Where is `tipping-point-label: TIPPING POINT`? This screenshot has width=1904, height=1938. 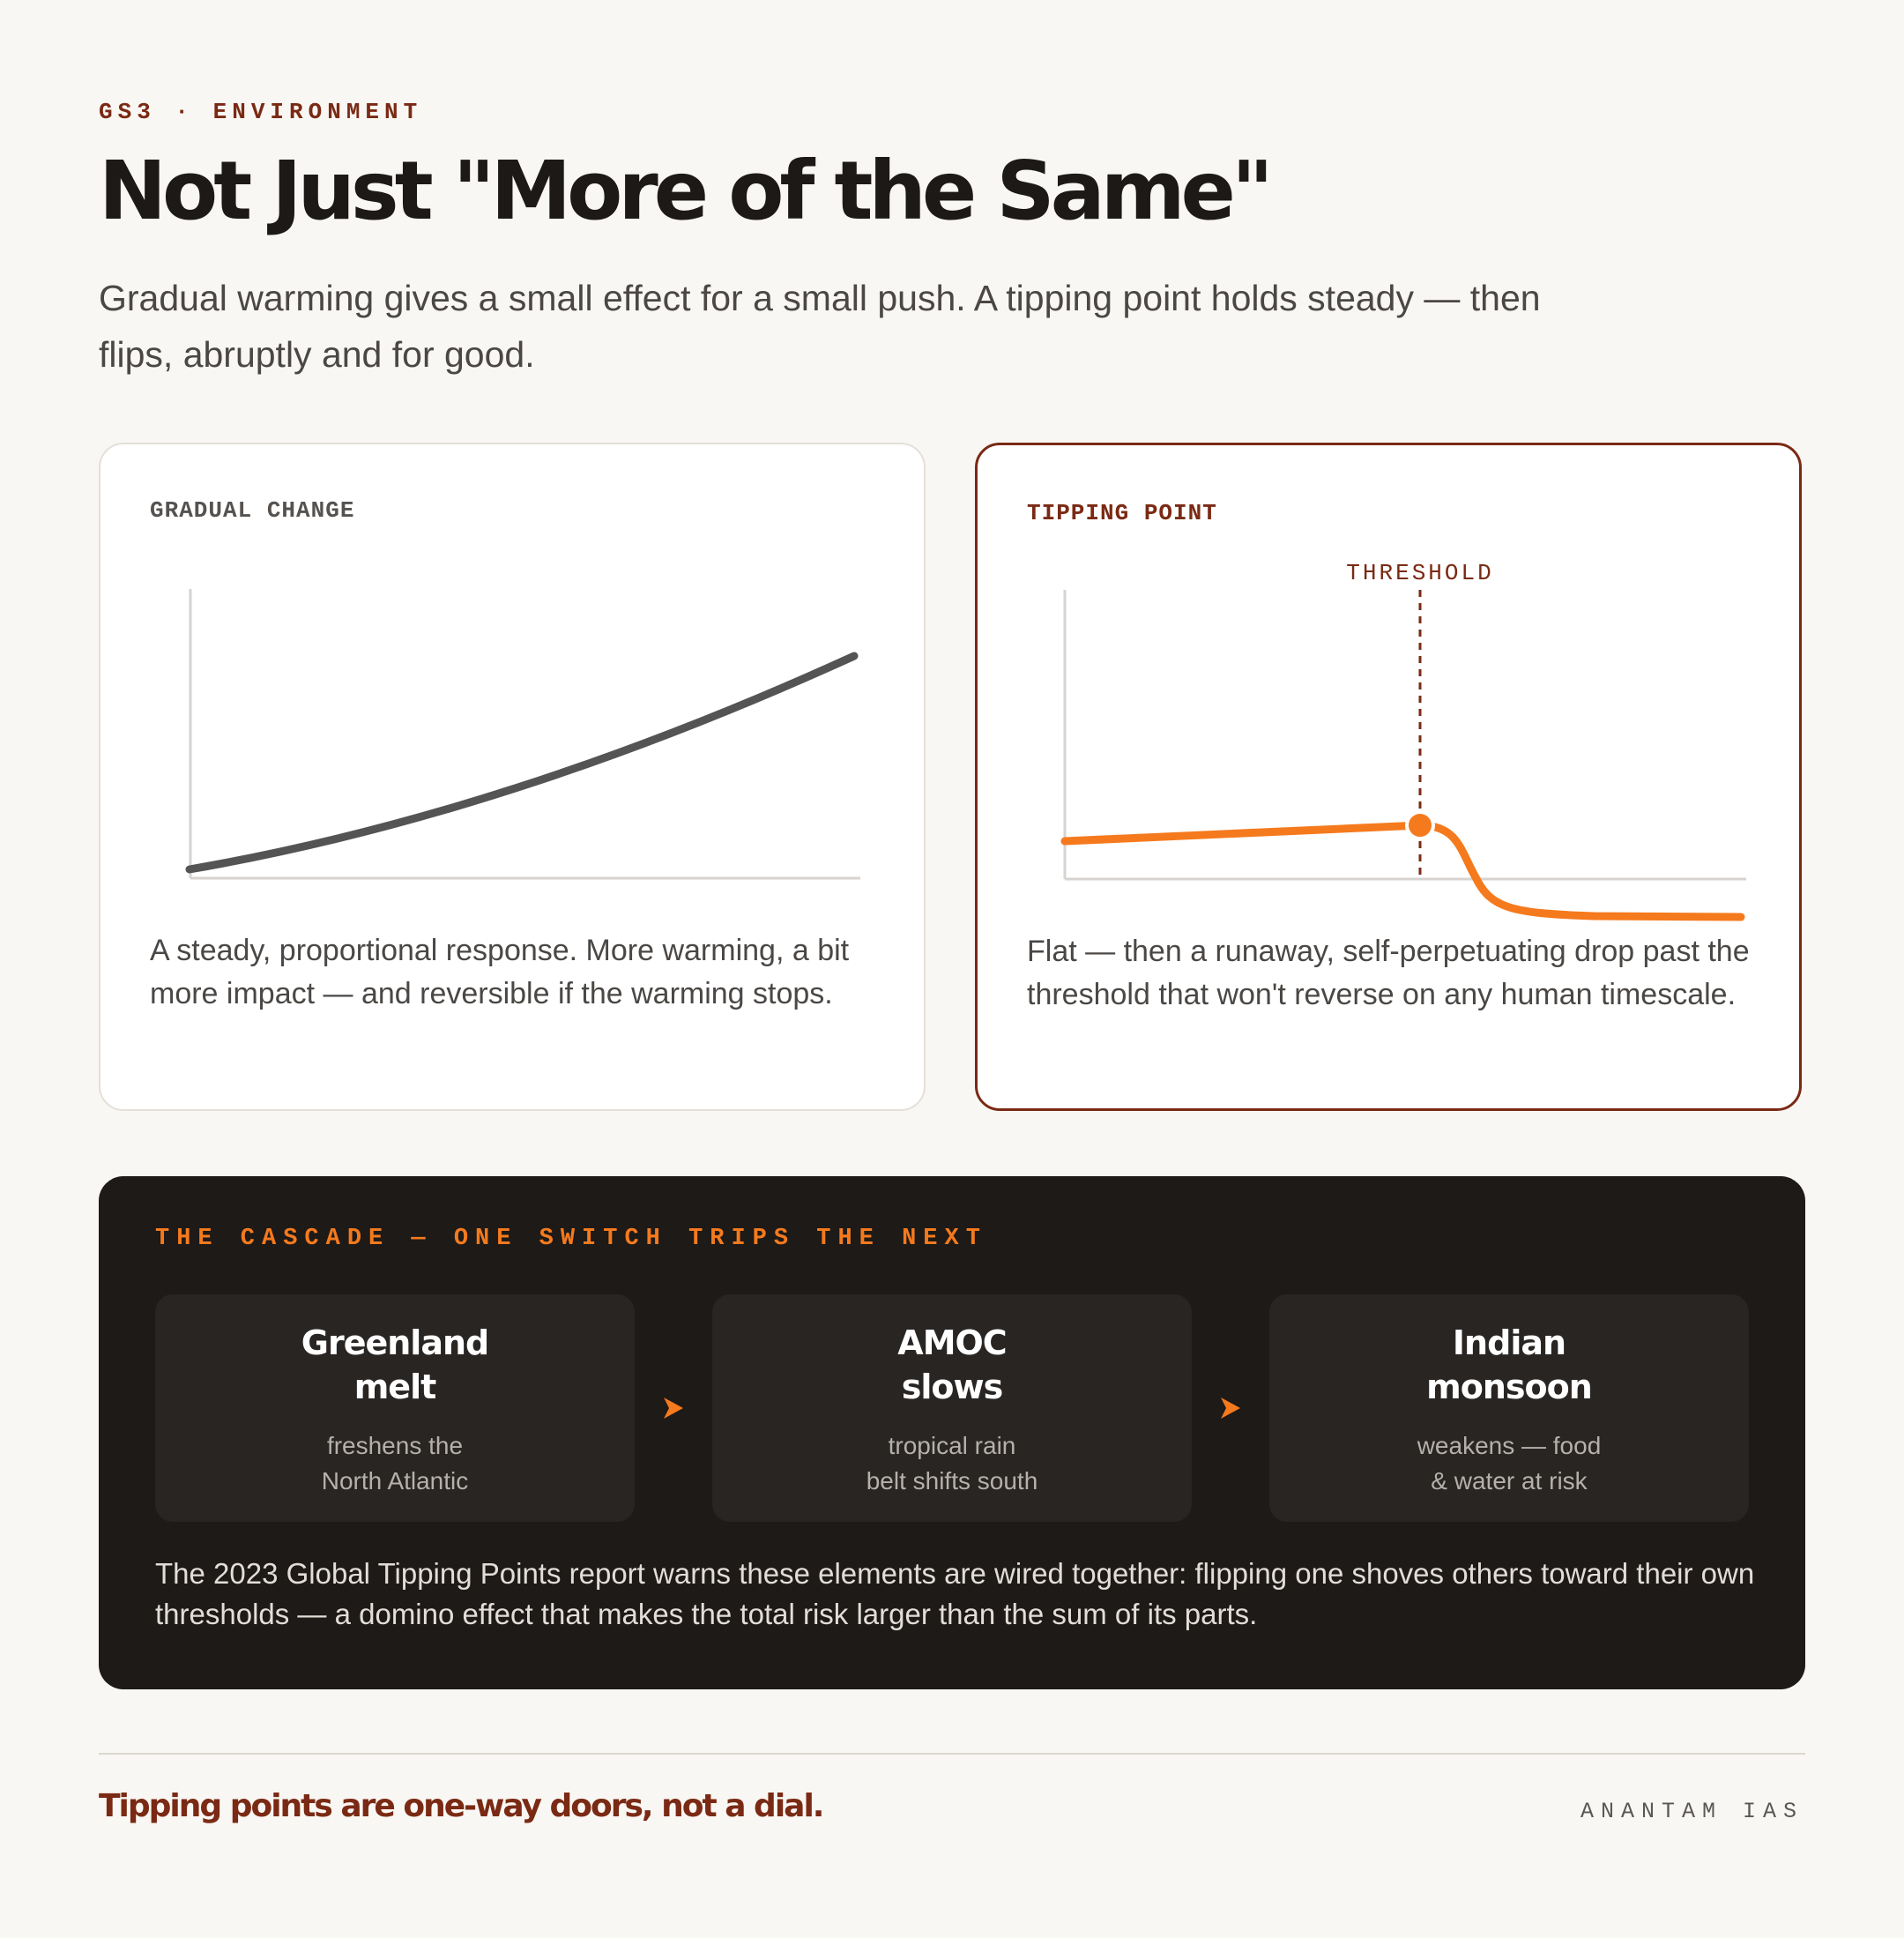
tipping-point-label: TIPPING POINT is located at coordinates (1122, 513).